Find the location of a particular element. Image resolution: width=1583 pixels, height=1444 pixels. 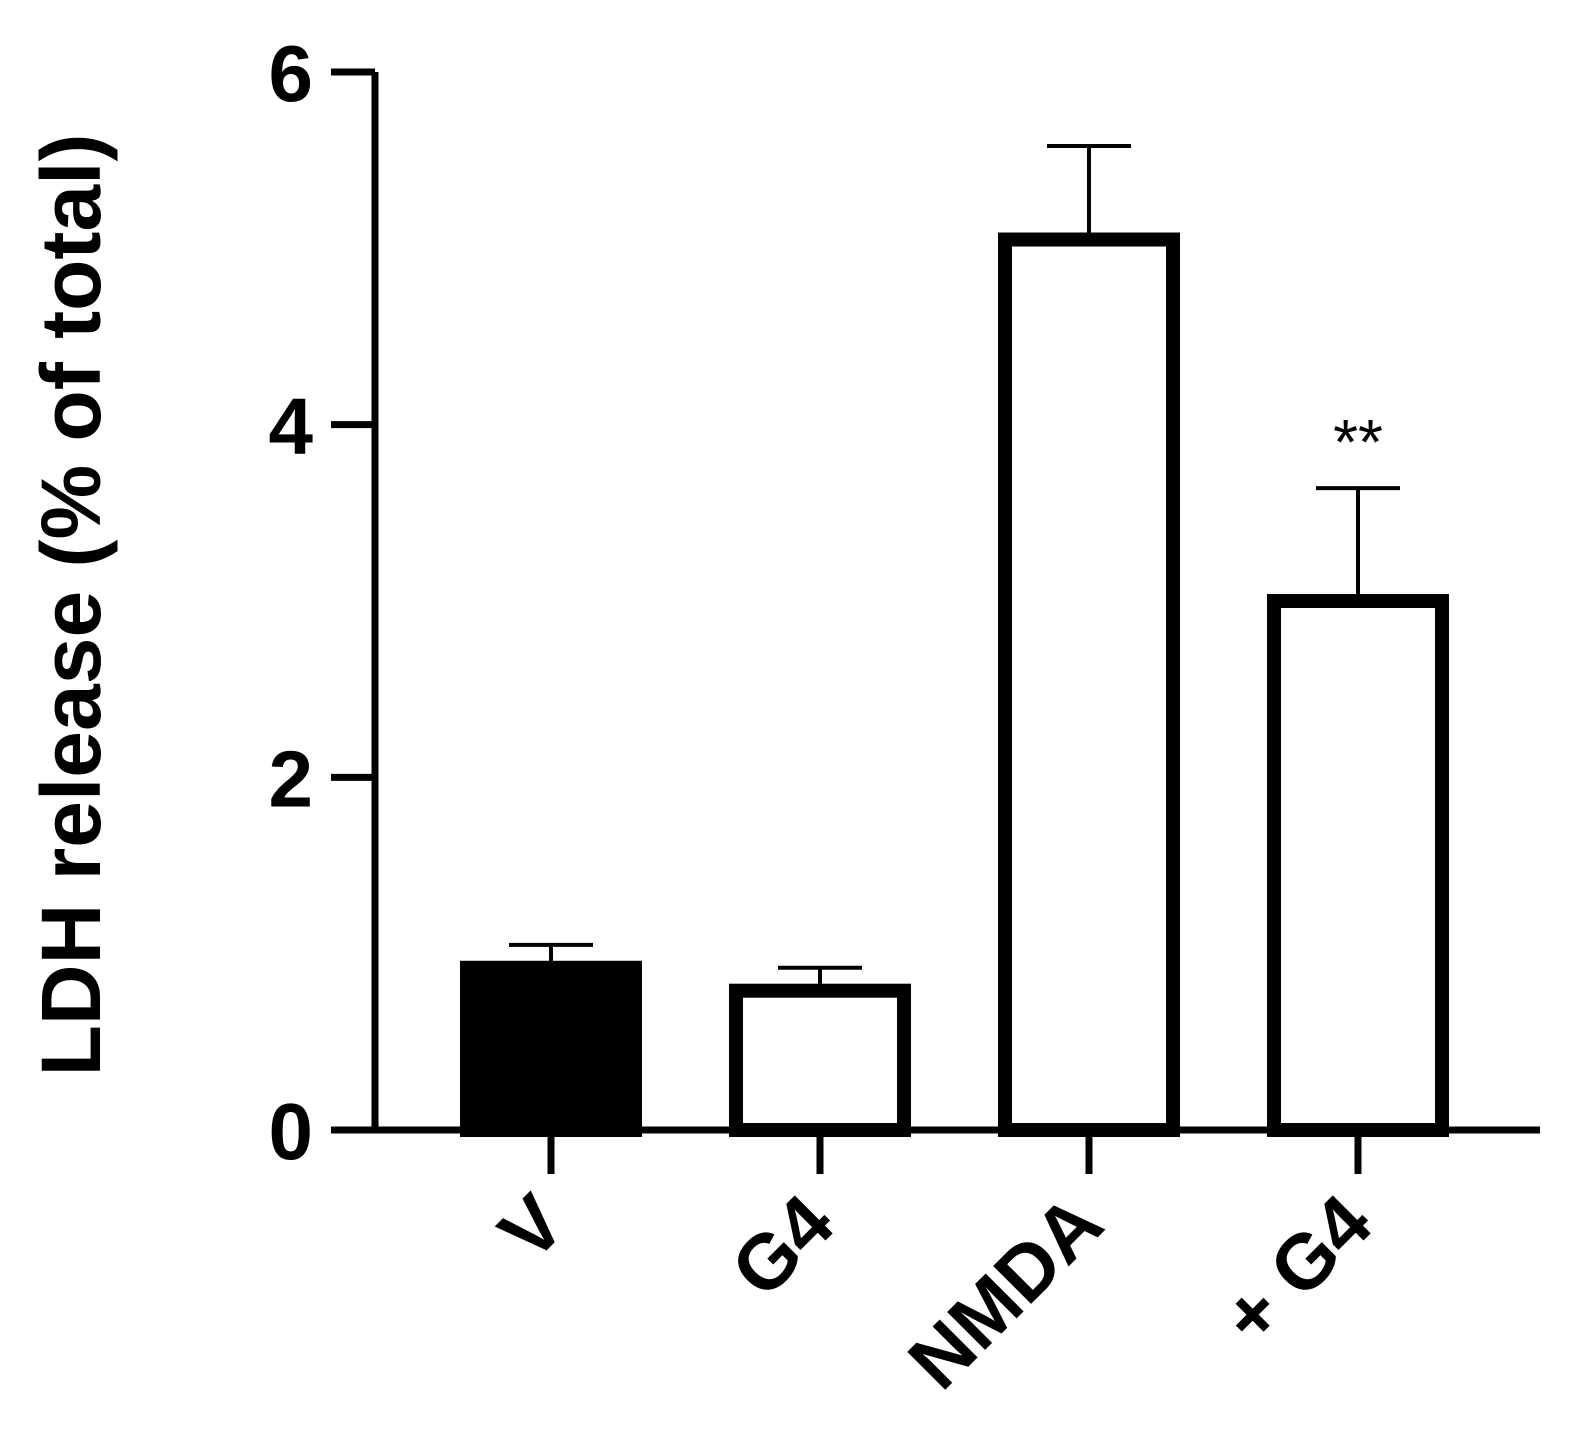

x-tick-label: V is located at coordinates (531, 1227).